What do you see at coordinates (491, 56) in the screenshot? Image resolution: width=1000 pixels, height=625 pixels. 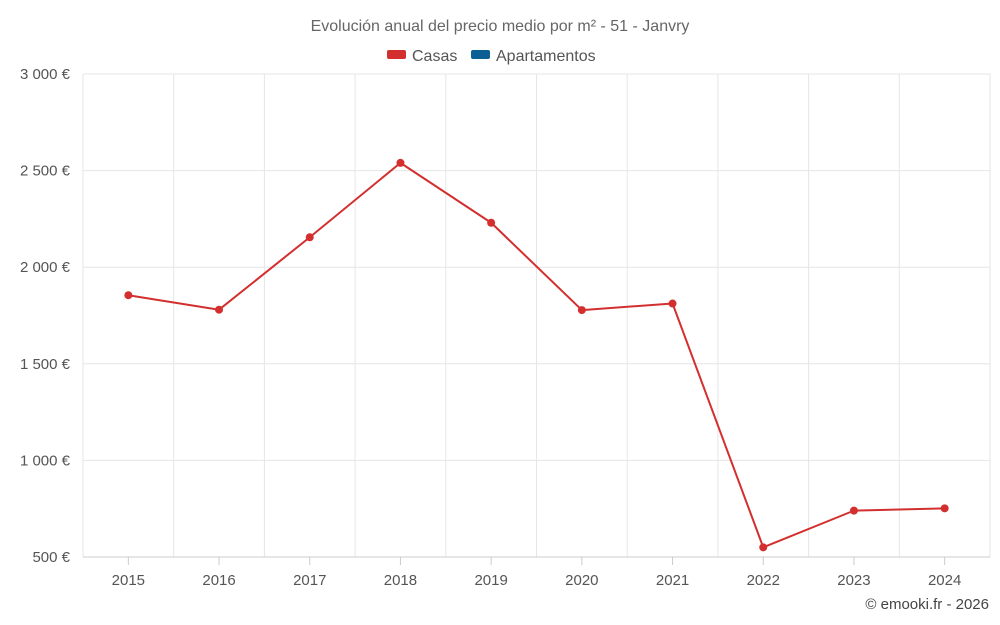 I see `legend: Casas Apartamentos` at bounding box center [491, 56].